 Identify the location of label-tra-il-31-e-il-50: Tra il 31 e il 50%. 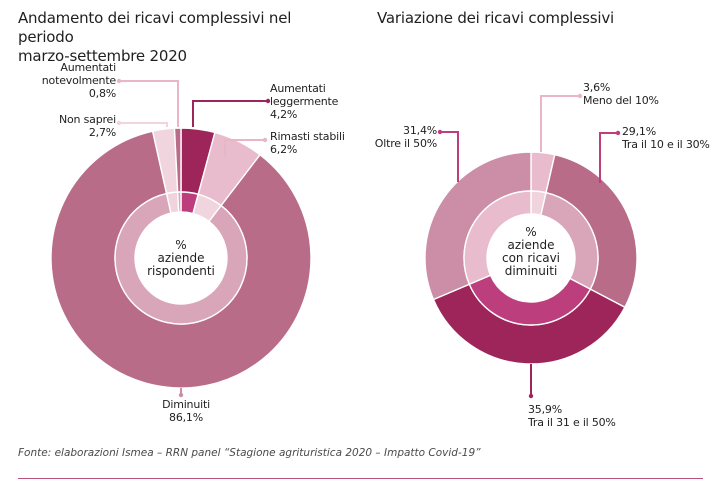
(571, 422).